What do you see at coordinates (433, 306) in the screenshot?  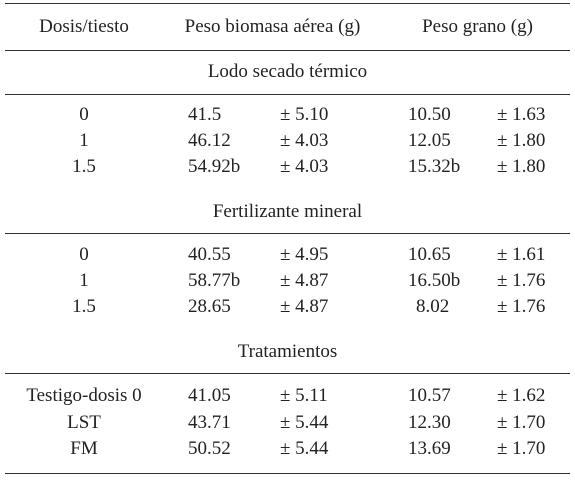 I see `row-grain: 8.02` at bounding box center [433, 306].